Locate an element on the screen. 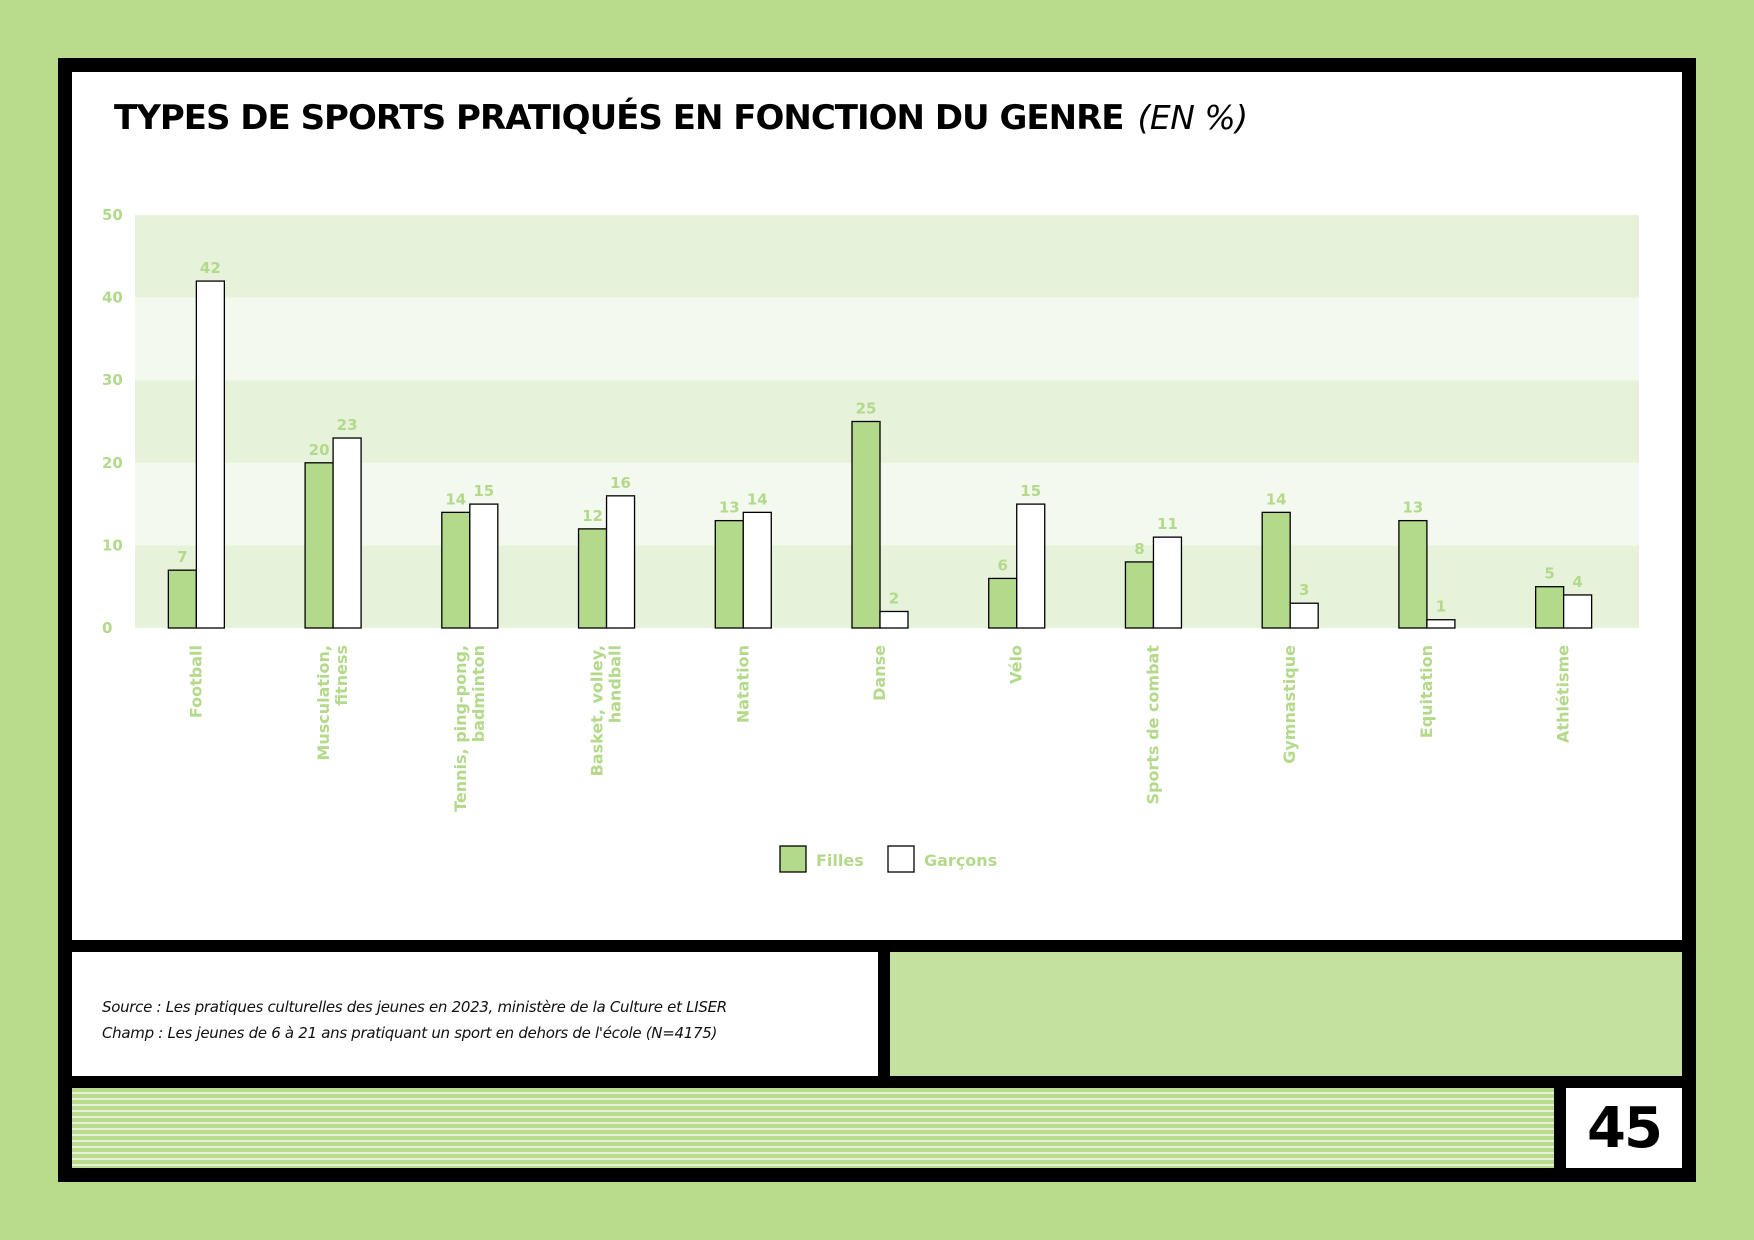 The image size is (1754, 1240). data-label: 16 is located at coordinates (620, 483).